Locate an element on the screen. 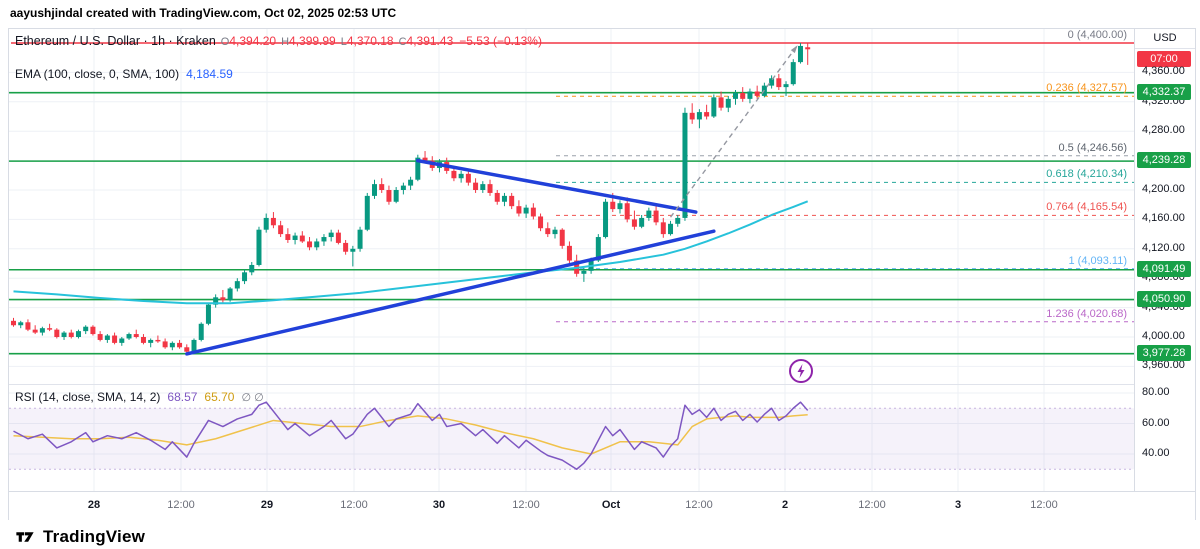 The height and width of the screenshot is (549, 1200). fib-label-1: 1 (4,093.11) is located at coordinates (1097, 260).